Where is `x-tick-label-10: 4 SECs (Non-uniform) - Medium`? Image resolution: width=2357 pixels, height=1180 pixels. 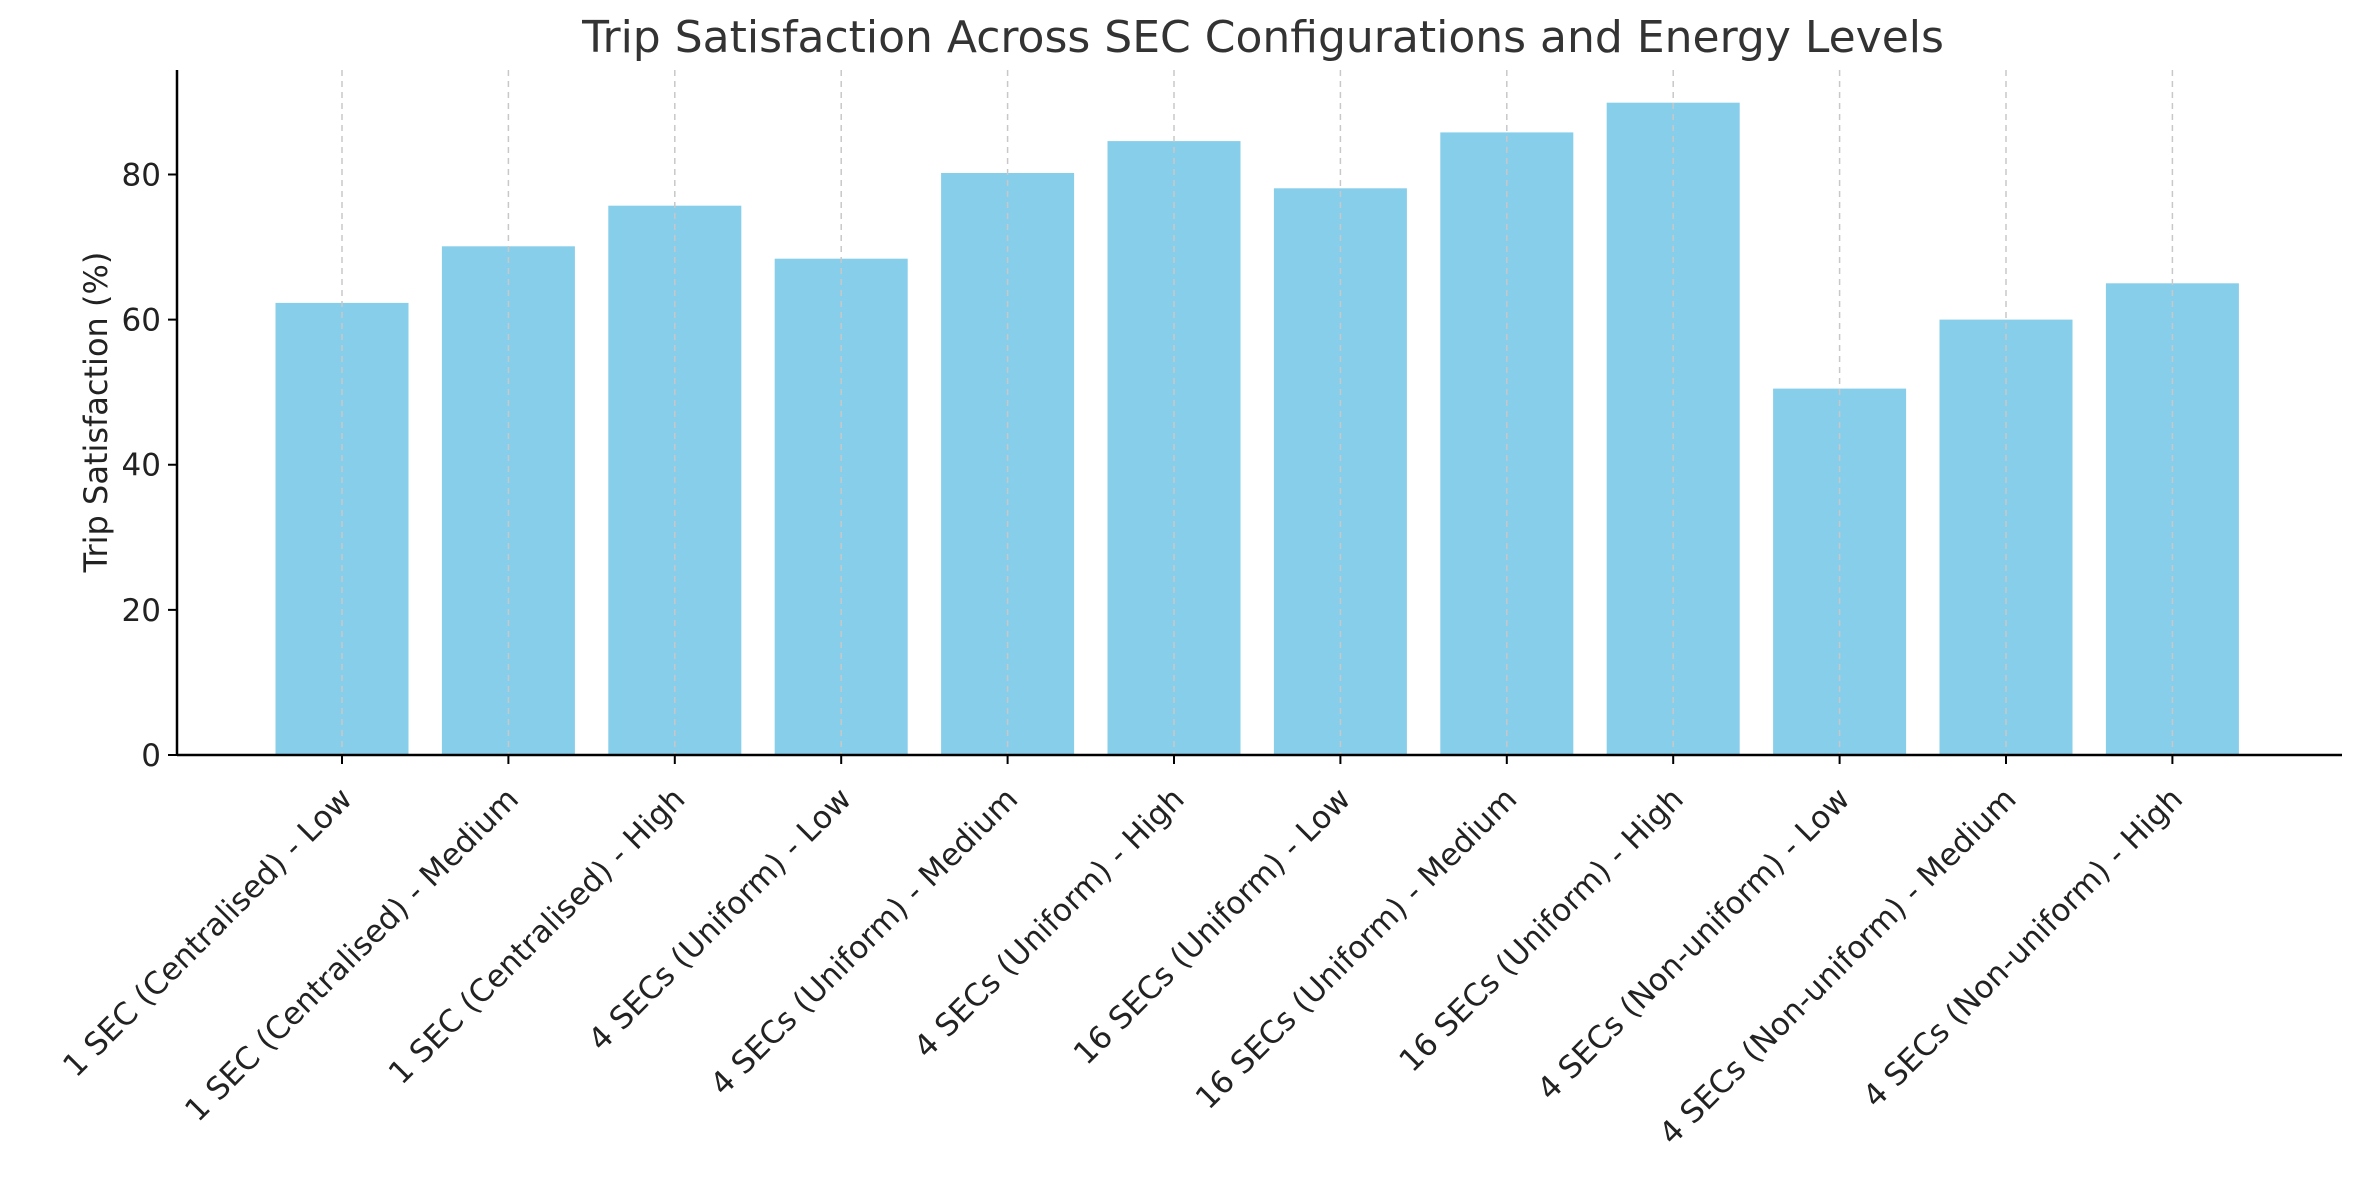
x-tick-label-10: 4 SECs (Non-uniform) - Medium is located at coordinates (1837, 966).